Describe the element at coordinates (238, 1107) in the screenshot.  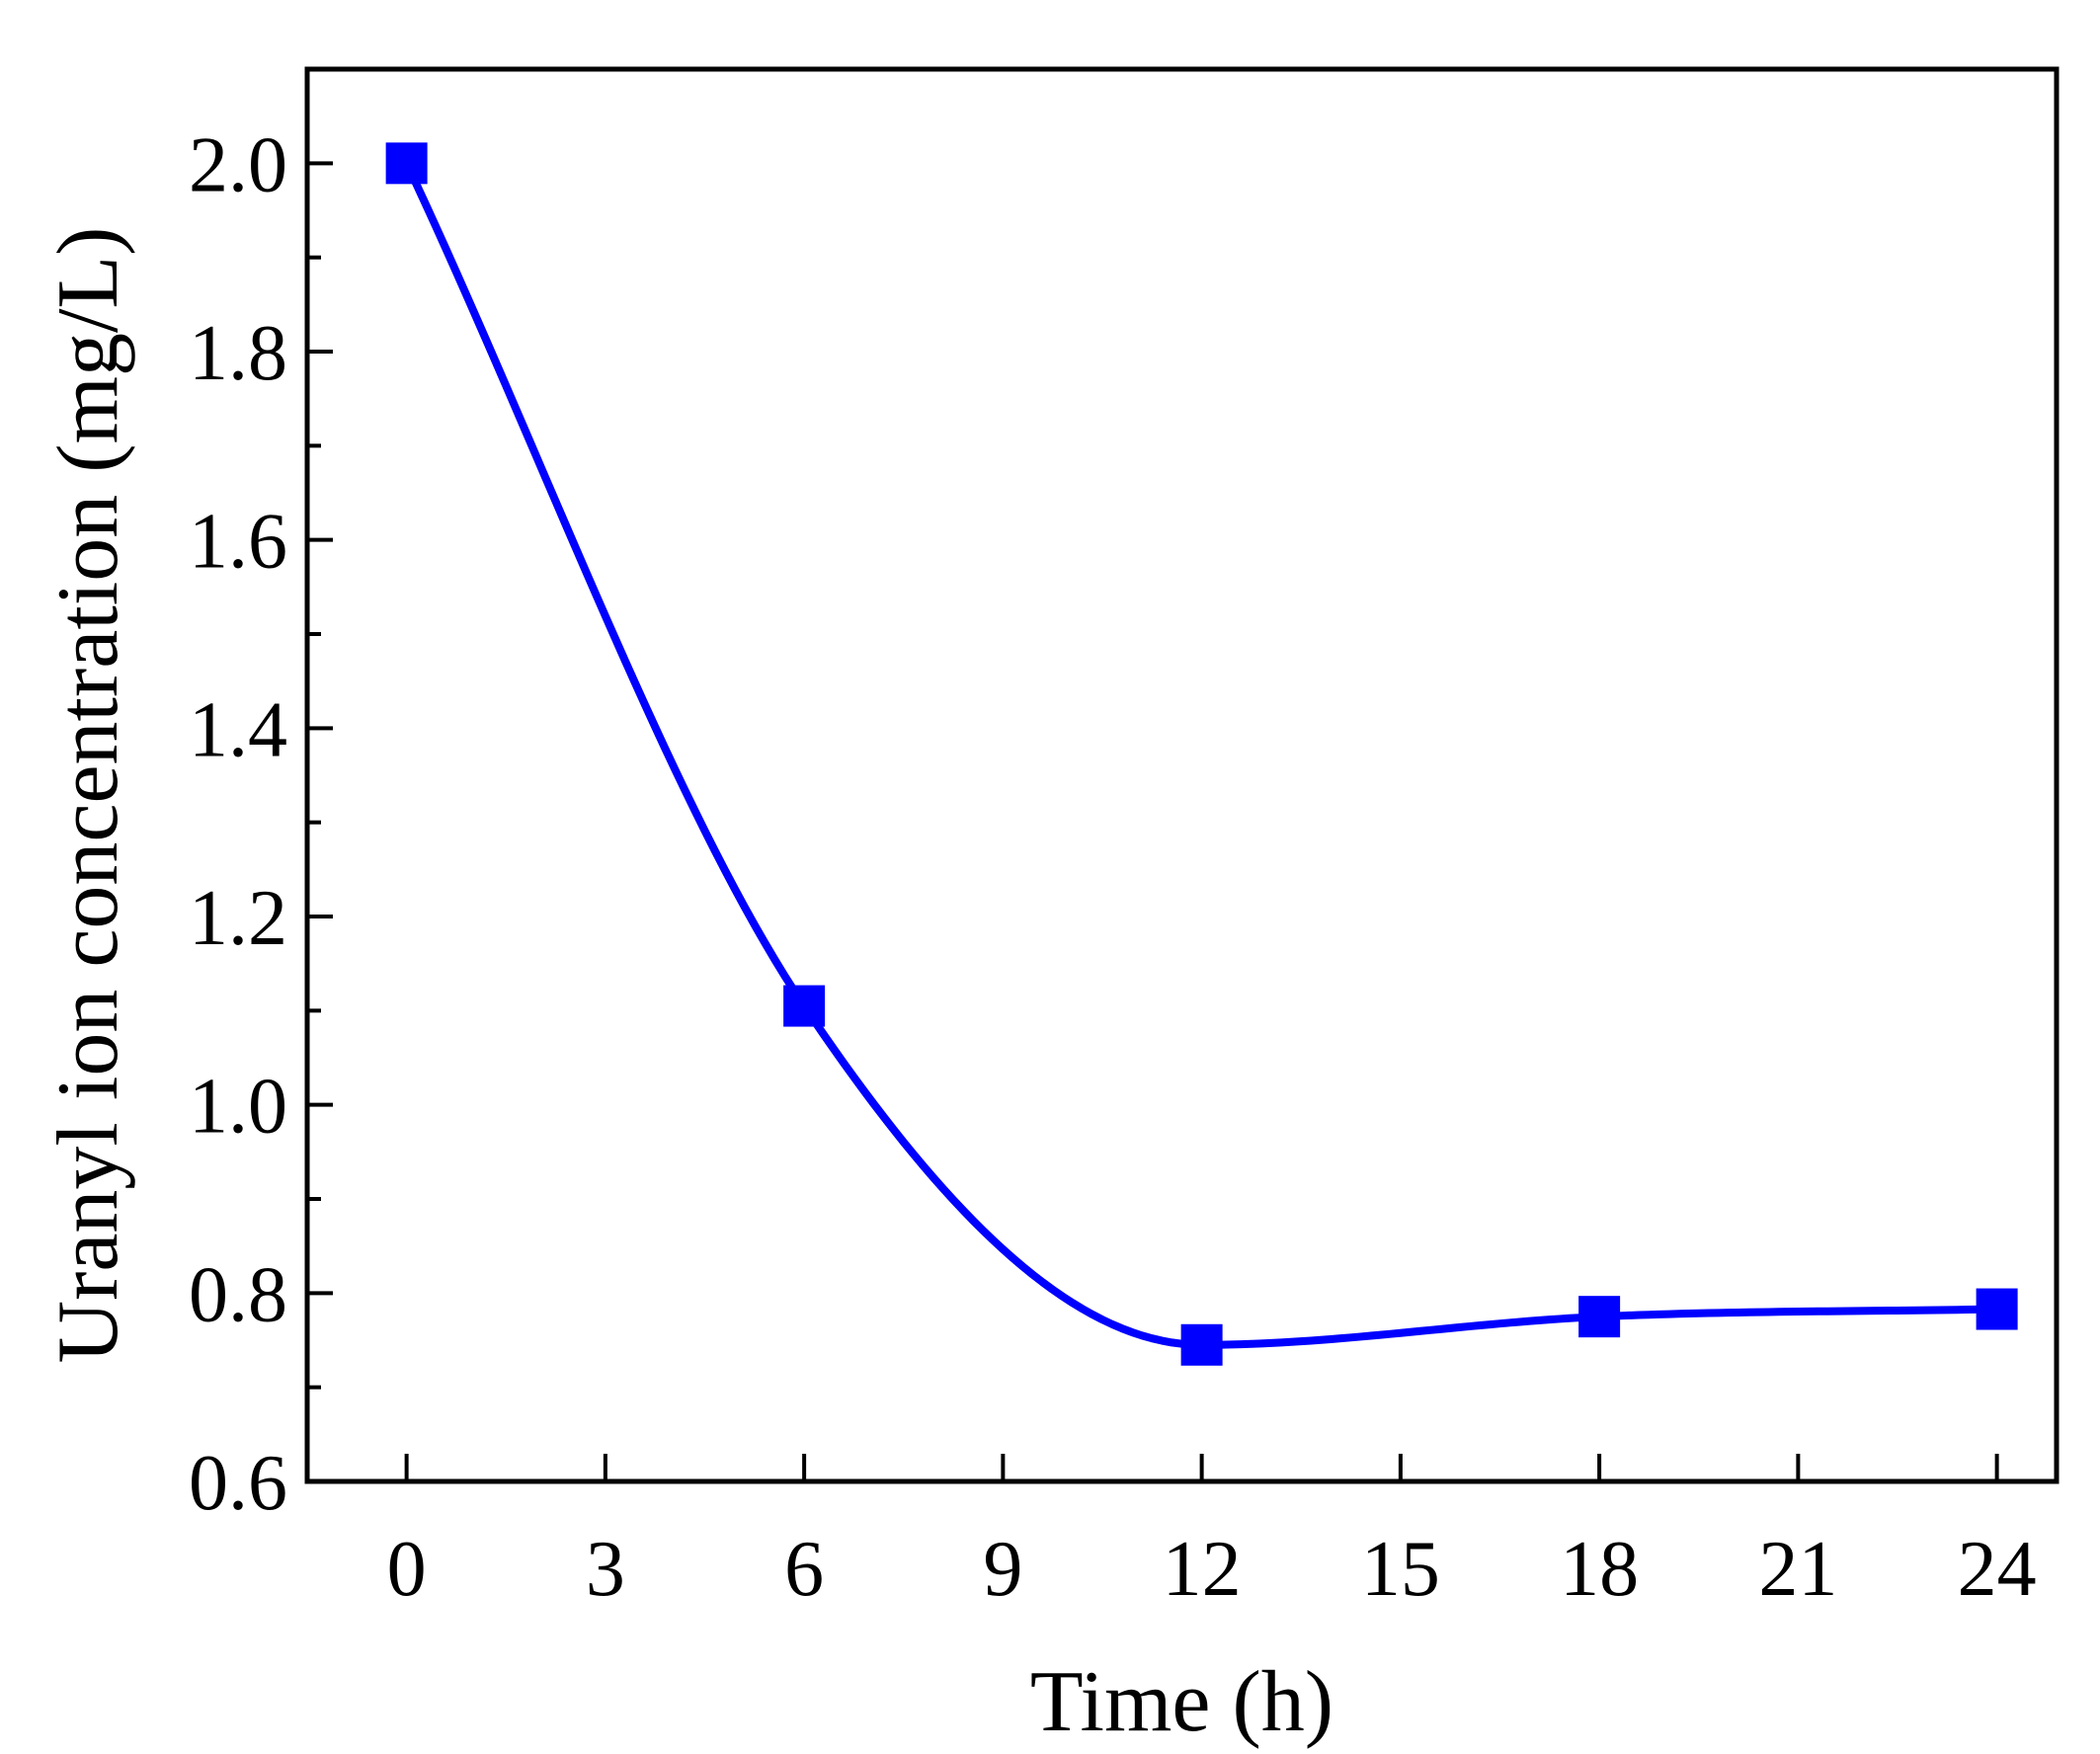
I see `y-tick-label: 1.0` at that location.